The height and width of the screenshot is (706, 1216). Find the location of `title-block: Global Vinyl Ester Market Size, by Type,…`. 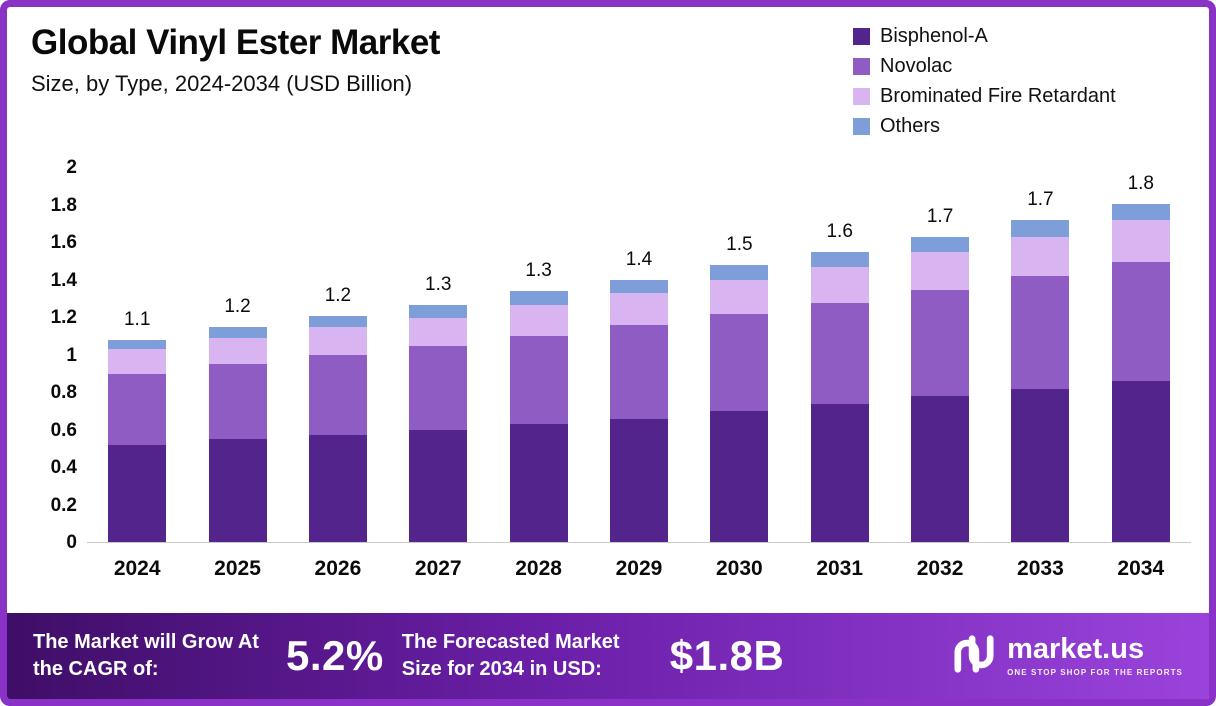

title-block: Global Vinyl Ester Market Size, by Type,… is located at coordinates (235, 60).